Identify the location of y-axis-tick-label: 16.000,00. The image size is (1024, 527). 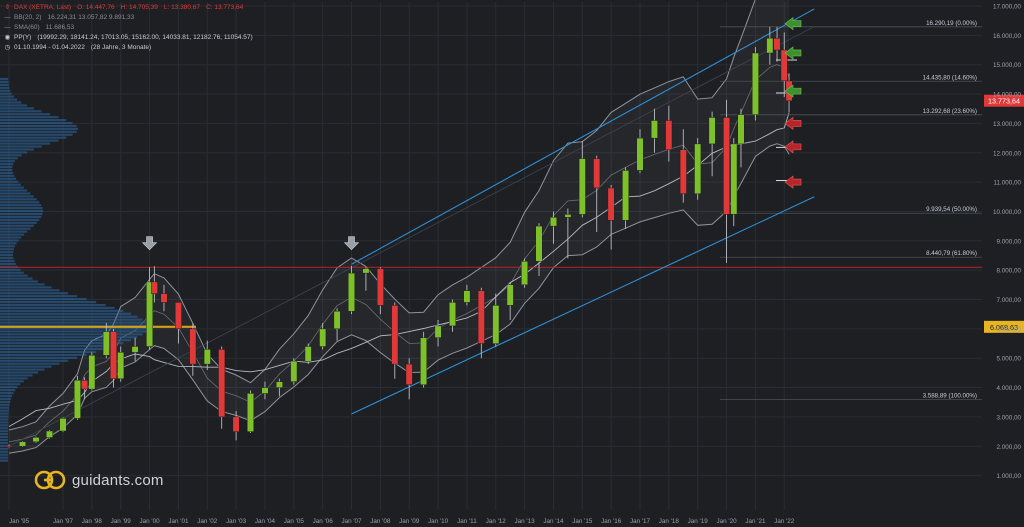
(1007, 36).